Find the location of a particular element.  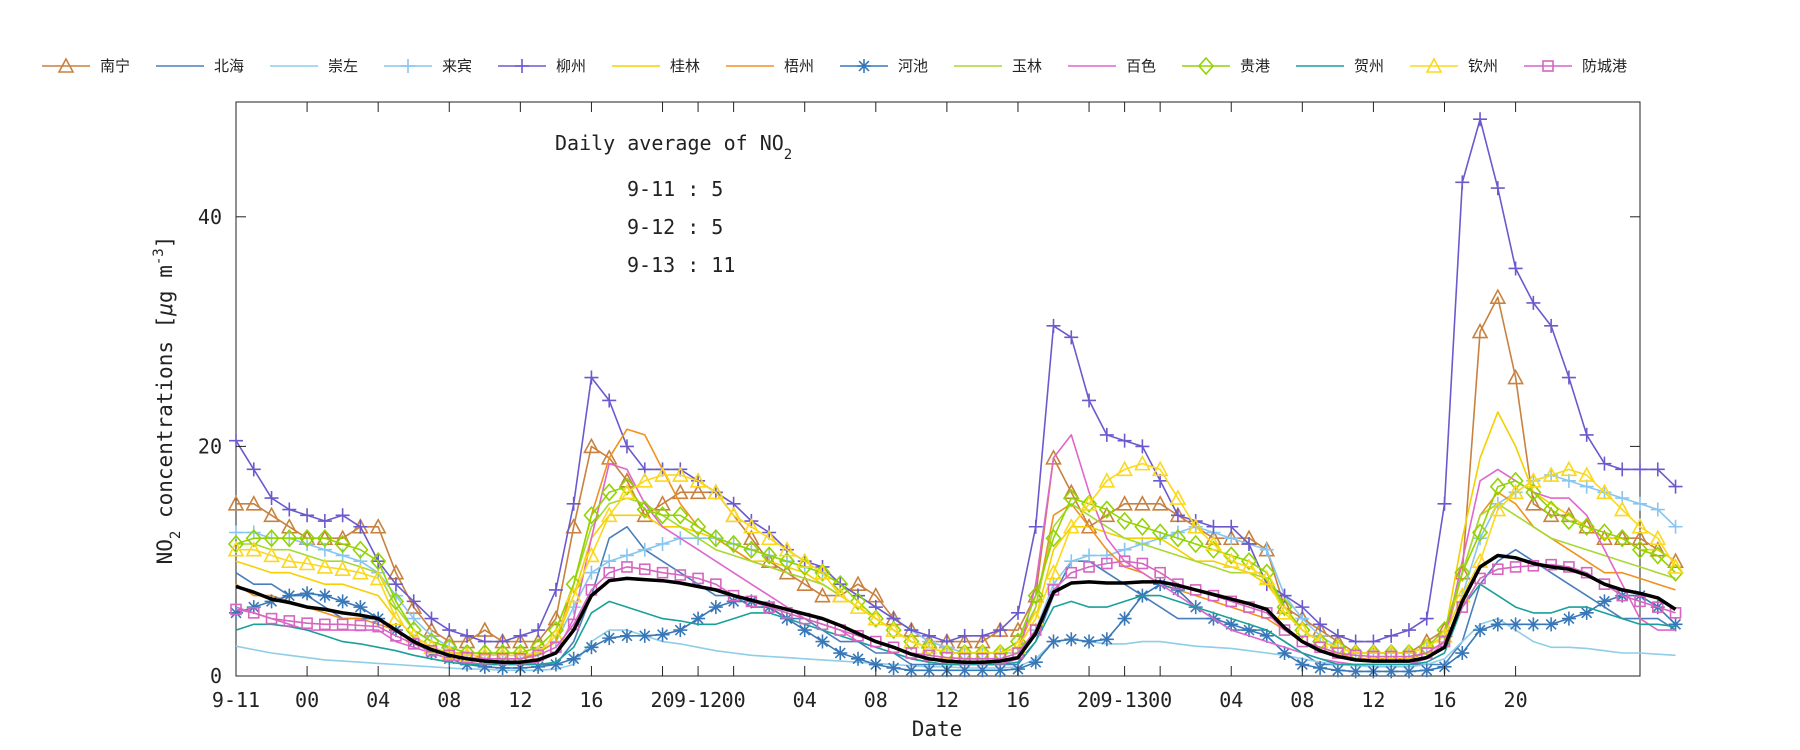

legend-item: 河池 is located at coordinates (884, 66).